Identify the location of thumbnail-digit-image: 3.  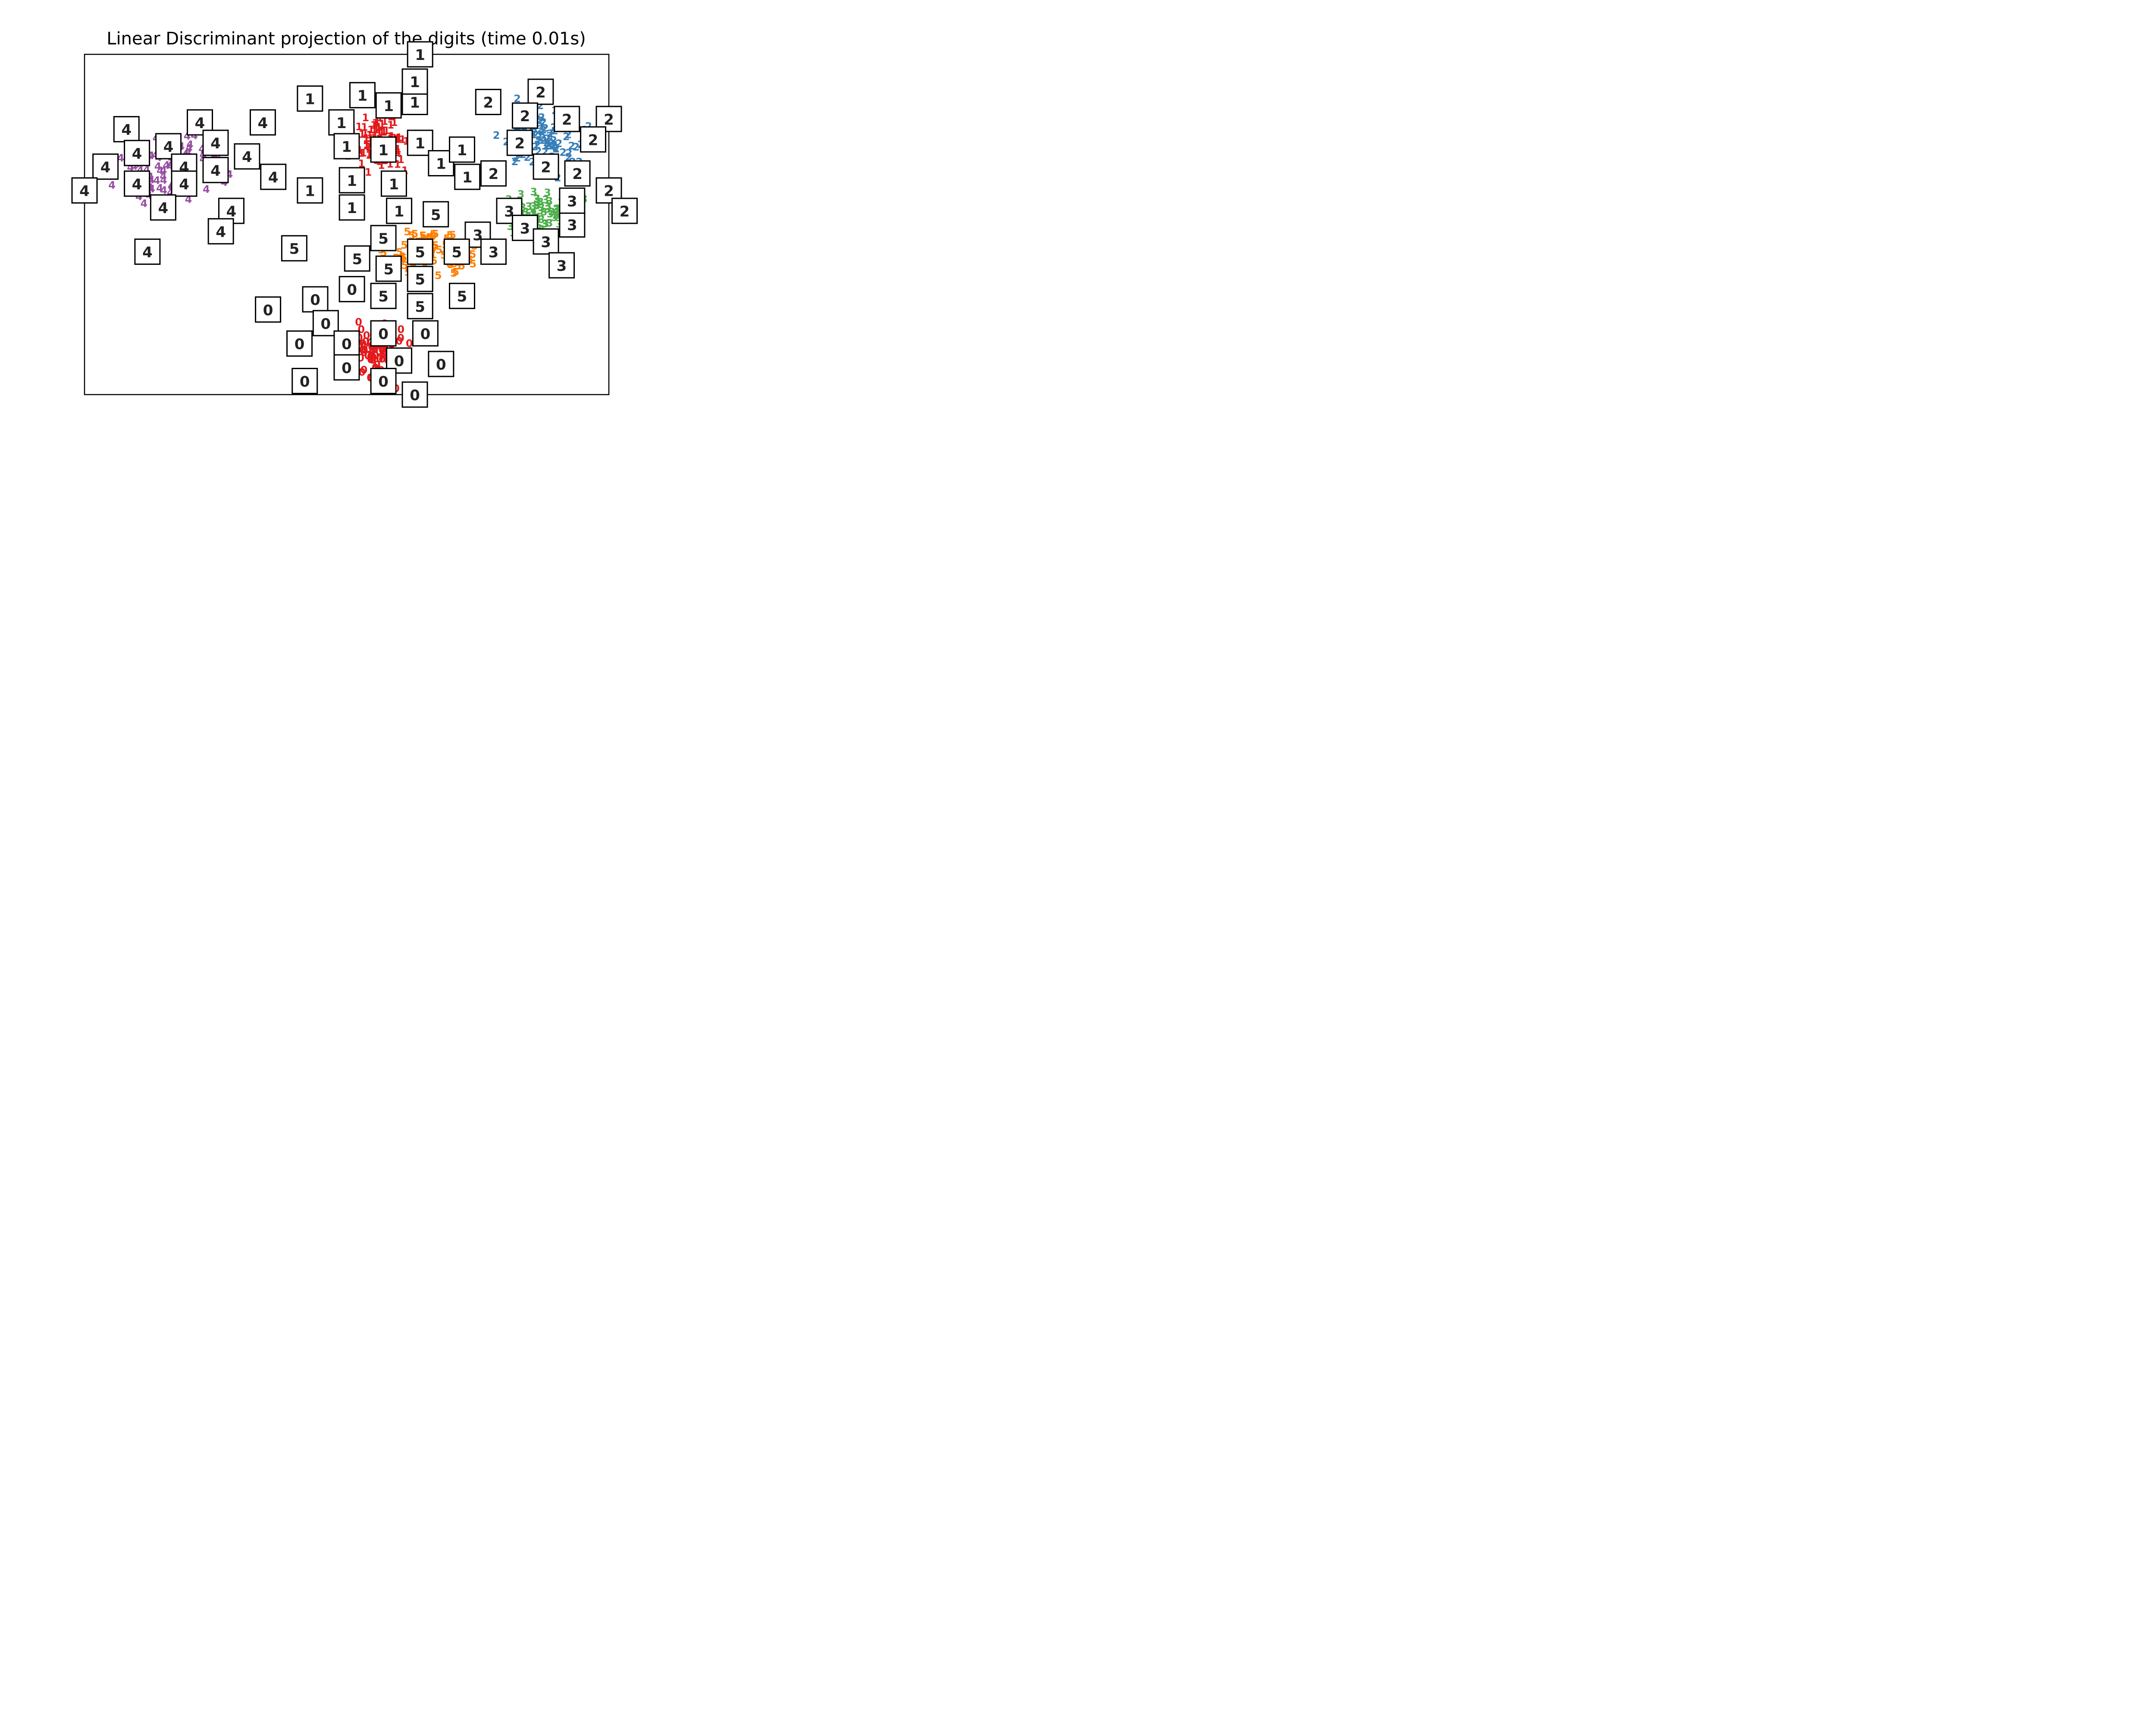
(494, 253).